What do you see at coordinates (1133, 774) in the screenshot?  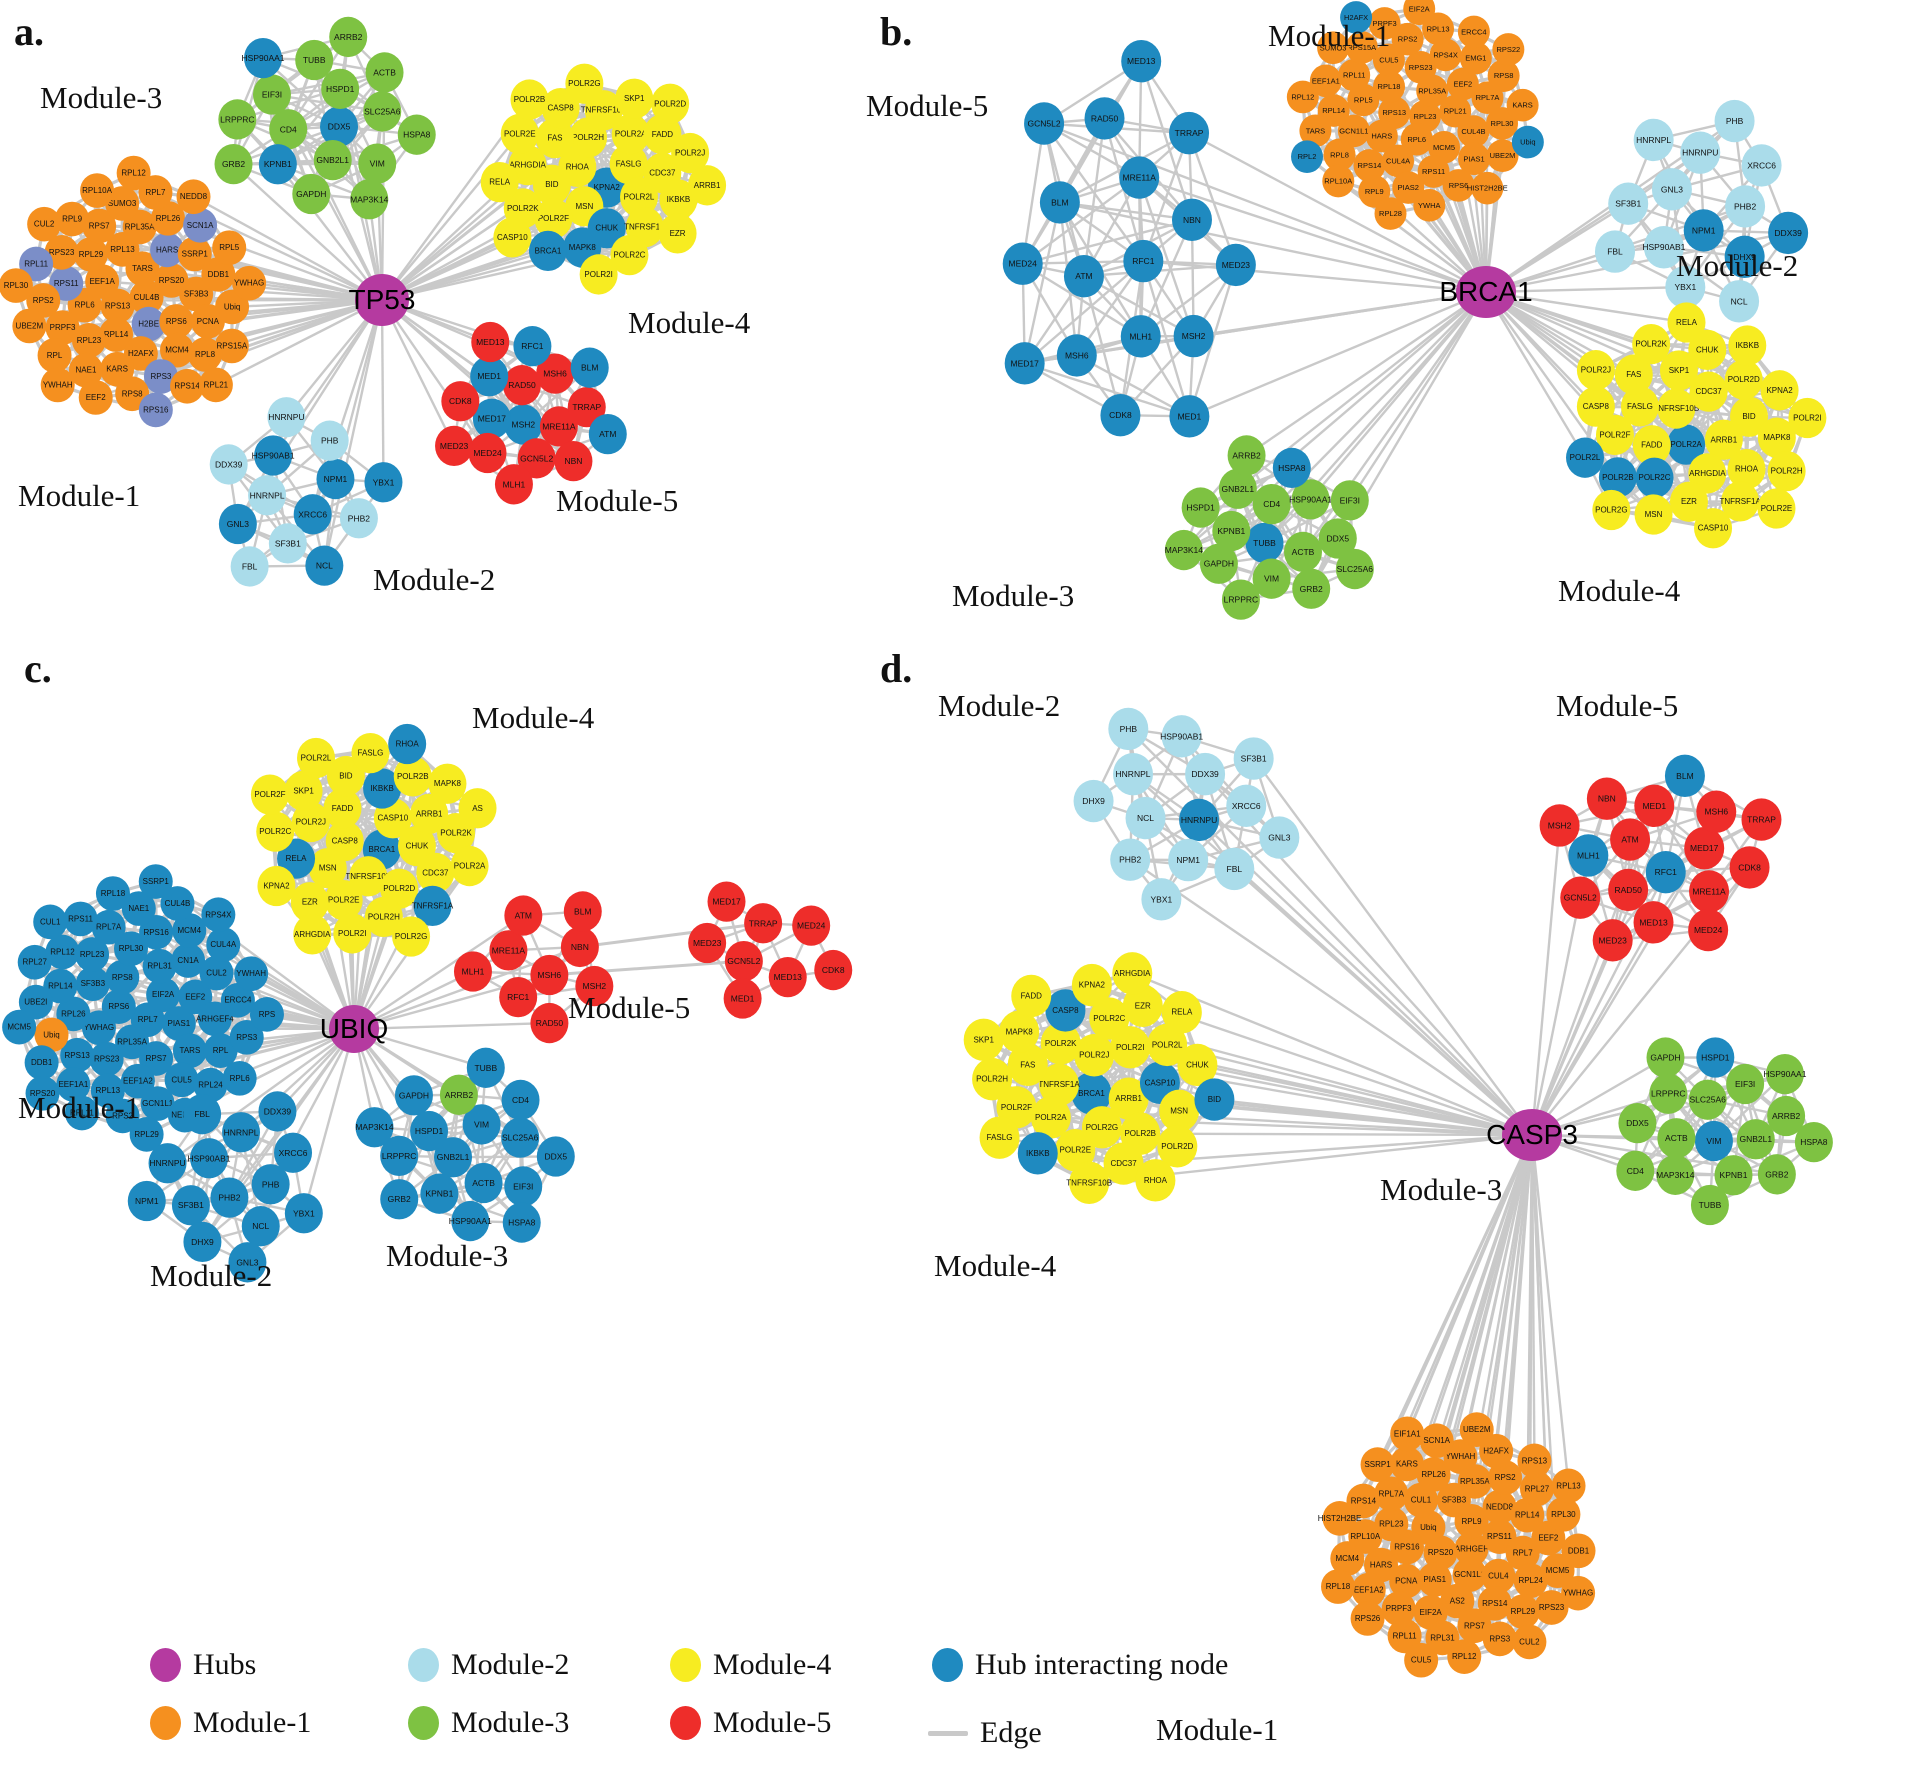 I see `network-node: HNRNPL` at bounding box center [1133, 774].